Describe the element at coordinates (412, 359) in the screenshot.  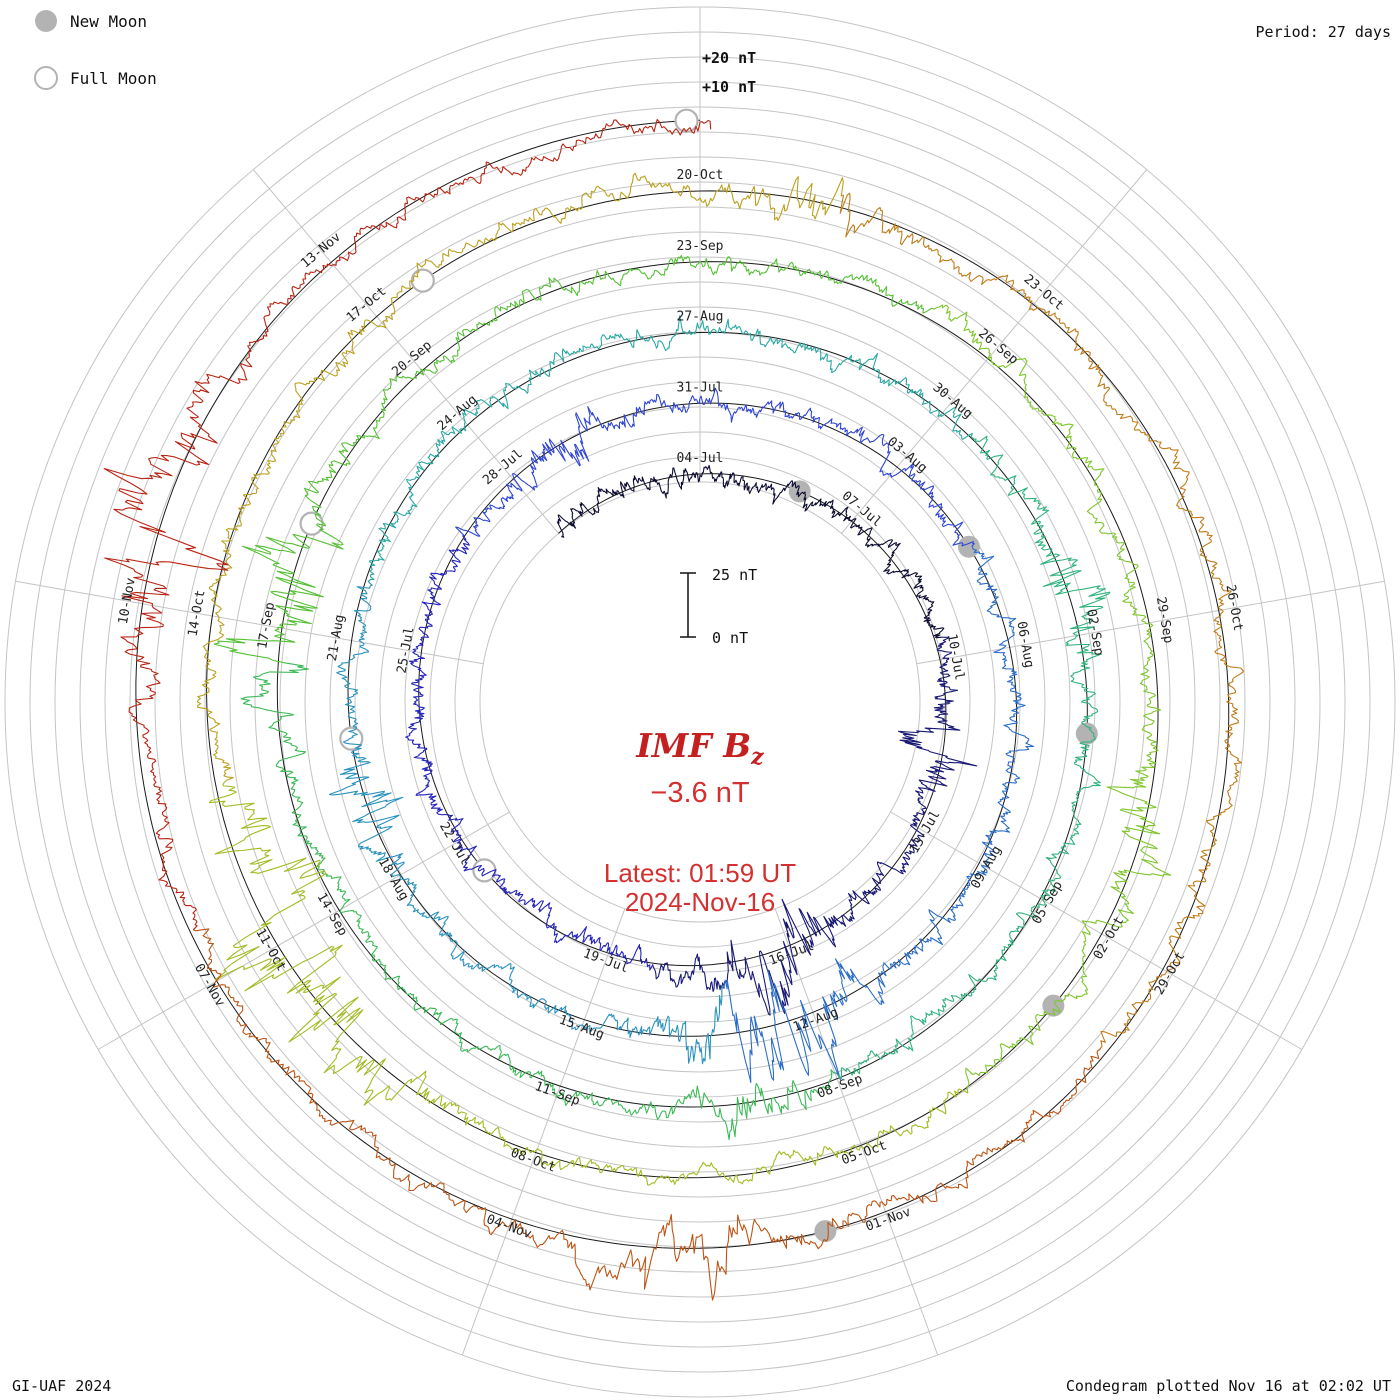
I see `date-tick-label: 20-Sep` at that location.